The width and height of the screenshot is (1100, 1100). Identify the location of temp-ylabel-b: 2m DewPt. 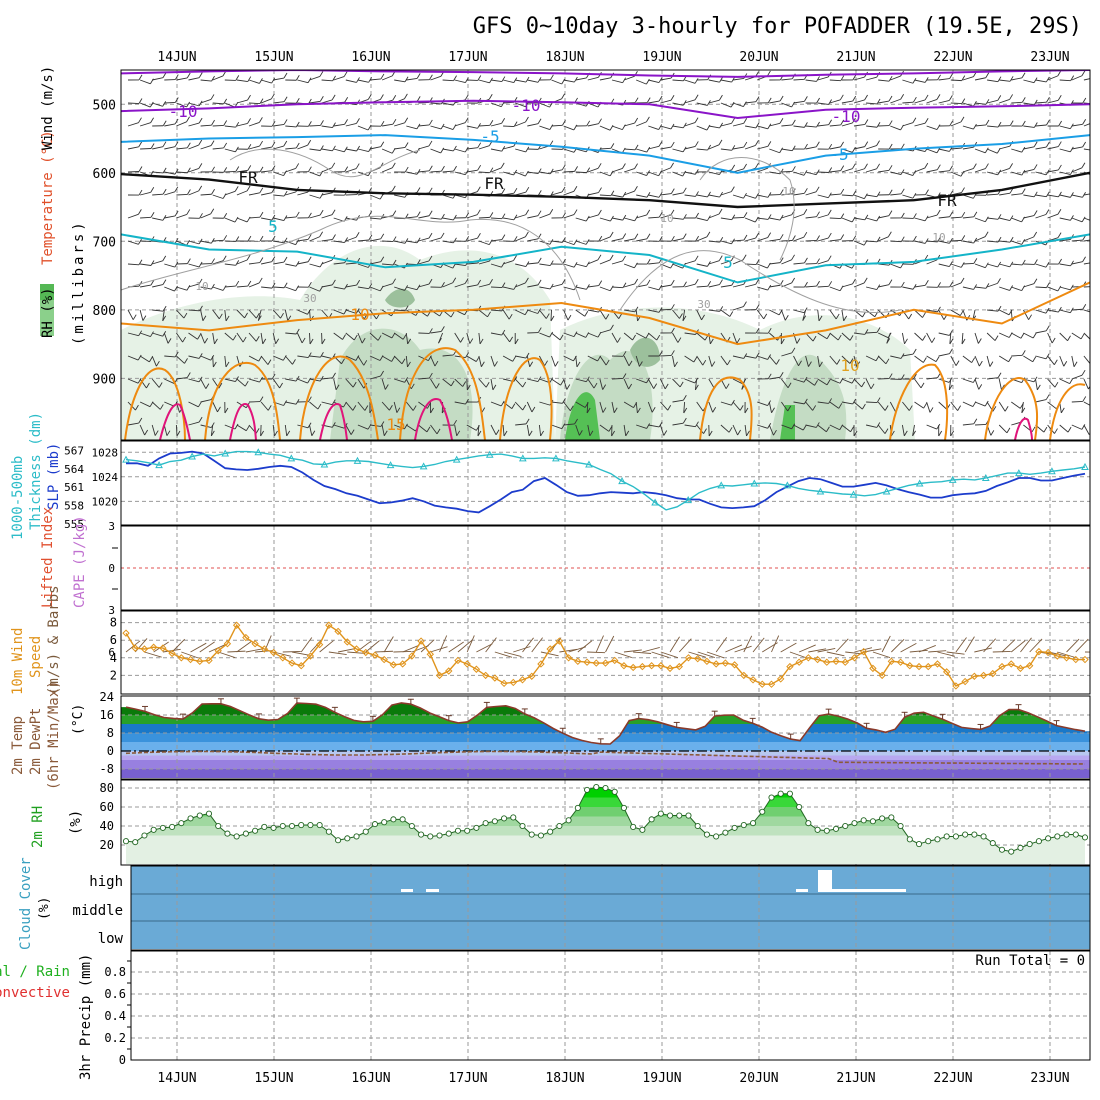
(36, 741).